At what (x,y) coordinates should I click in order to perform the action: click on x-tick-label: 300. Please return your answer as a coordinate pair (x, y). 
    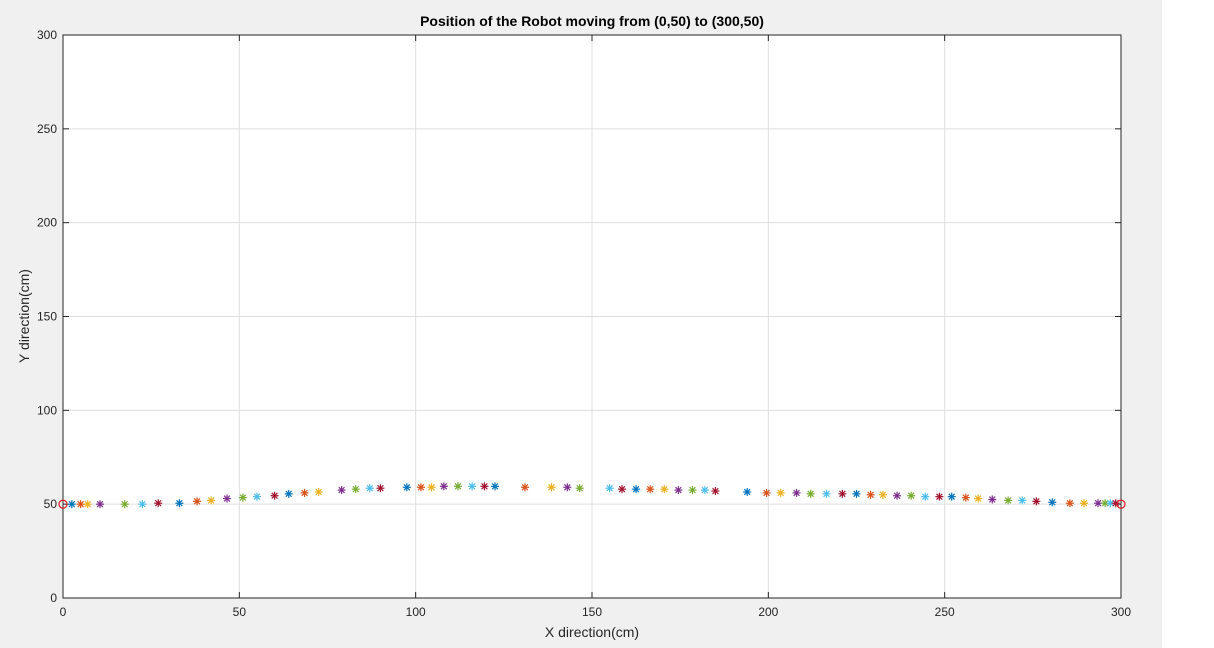
    Looking at the image, I should click on (1121, 612).